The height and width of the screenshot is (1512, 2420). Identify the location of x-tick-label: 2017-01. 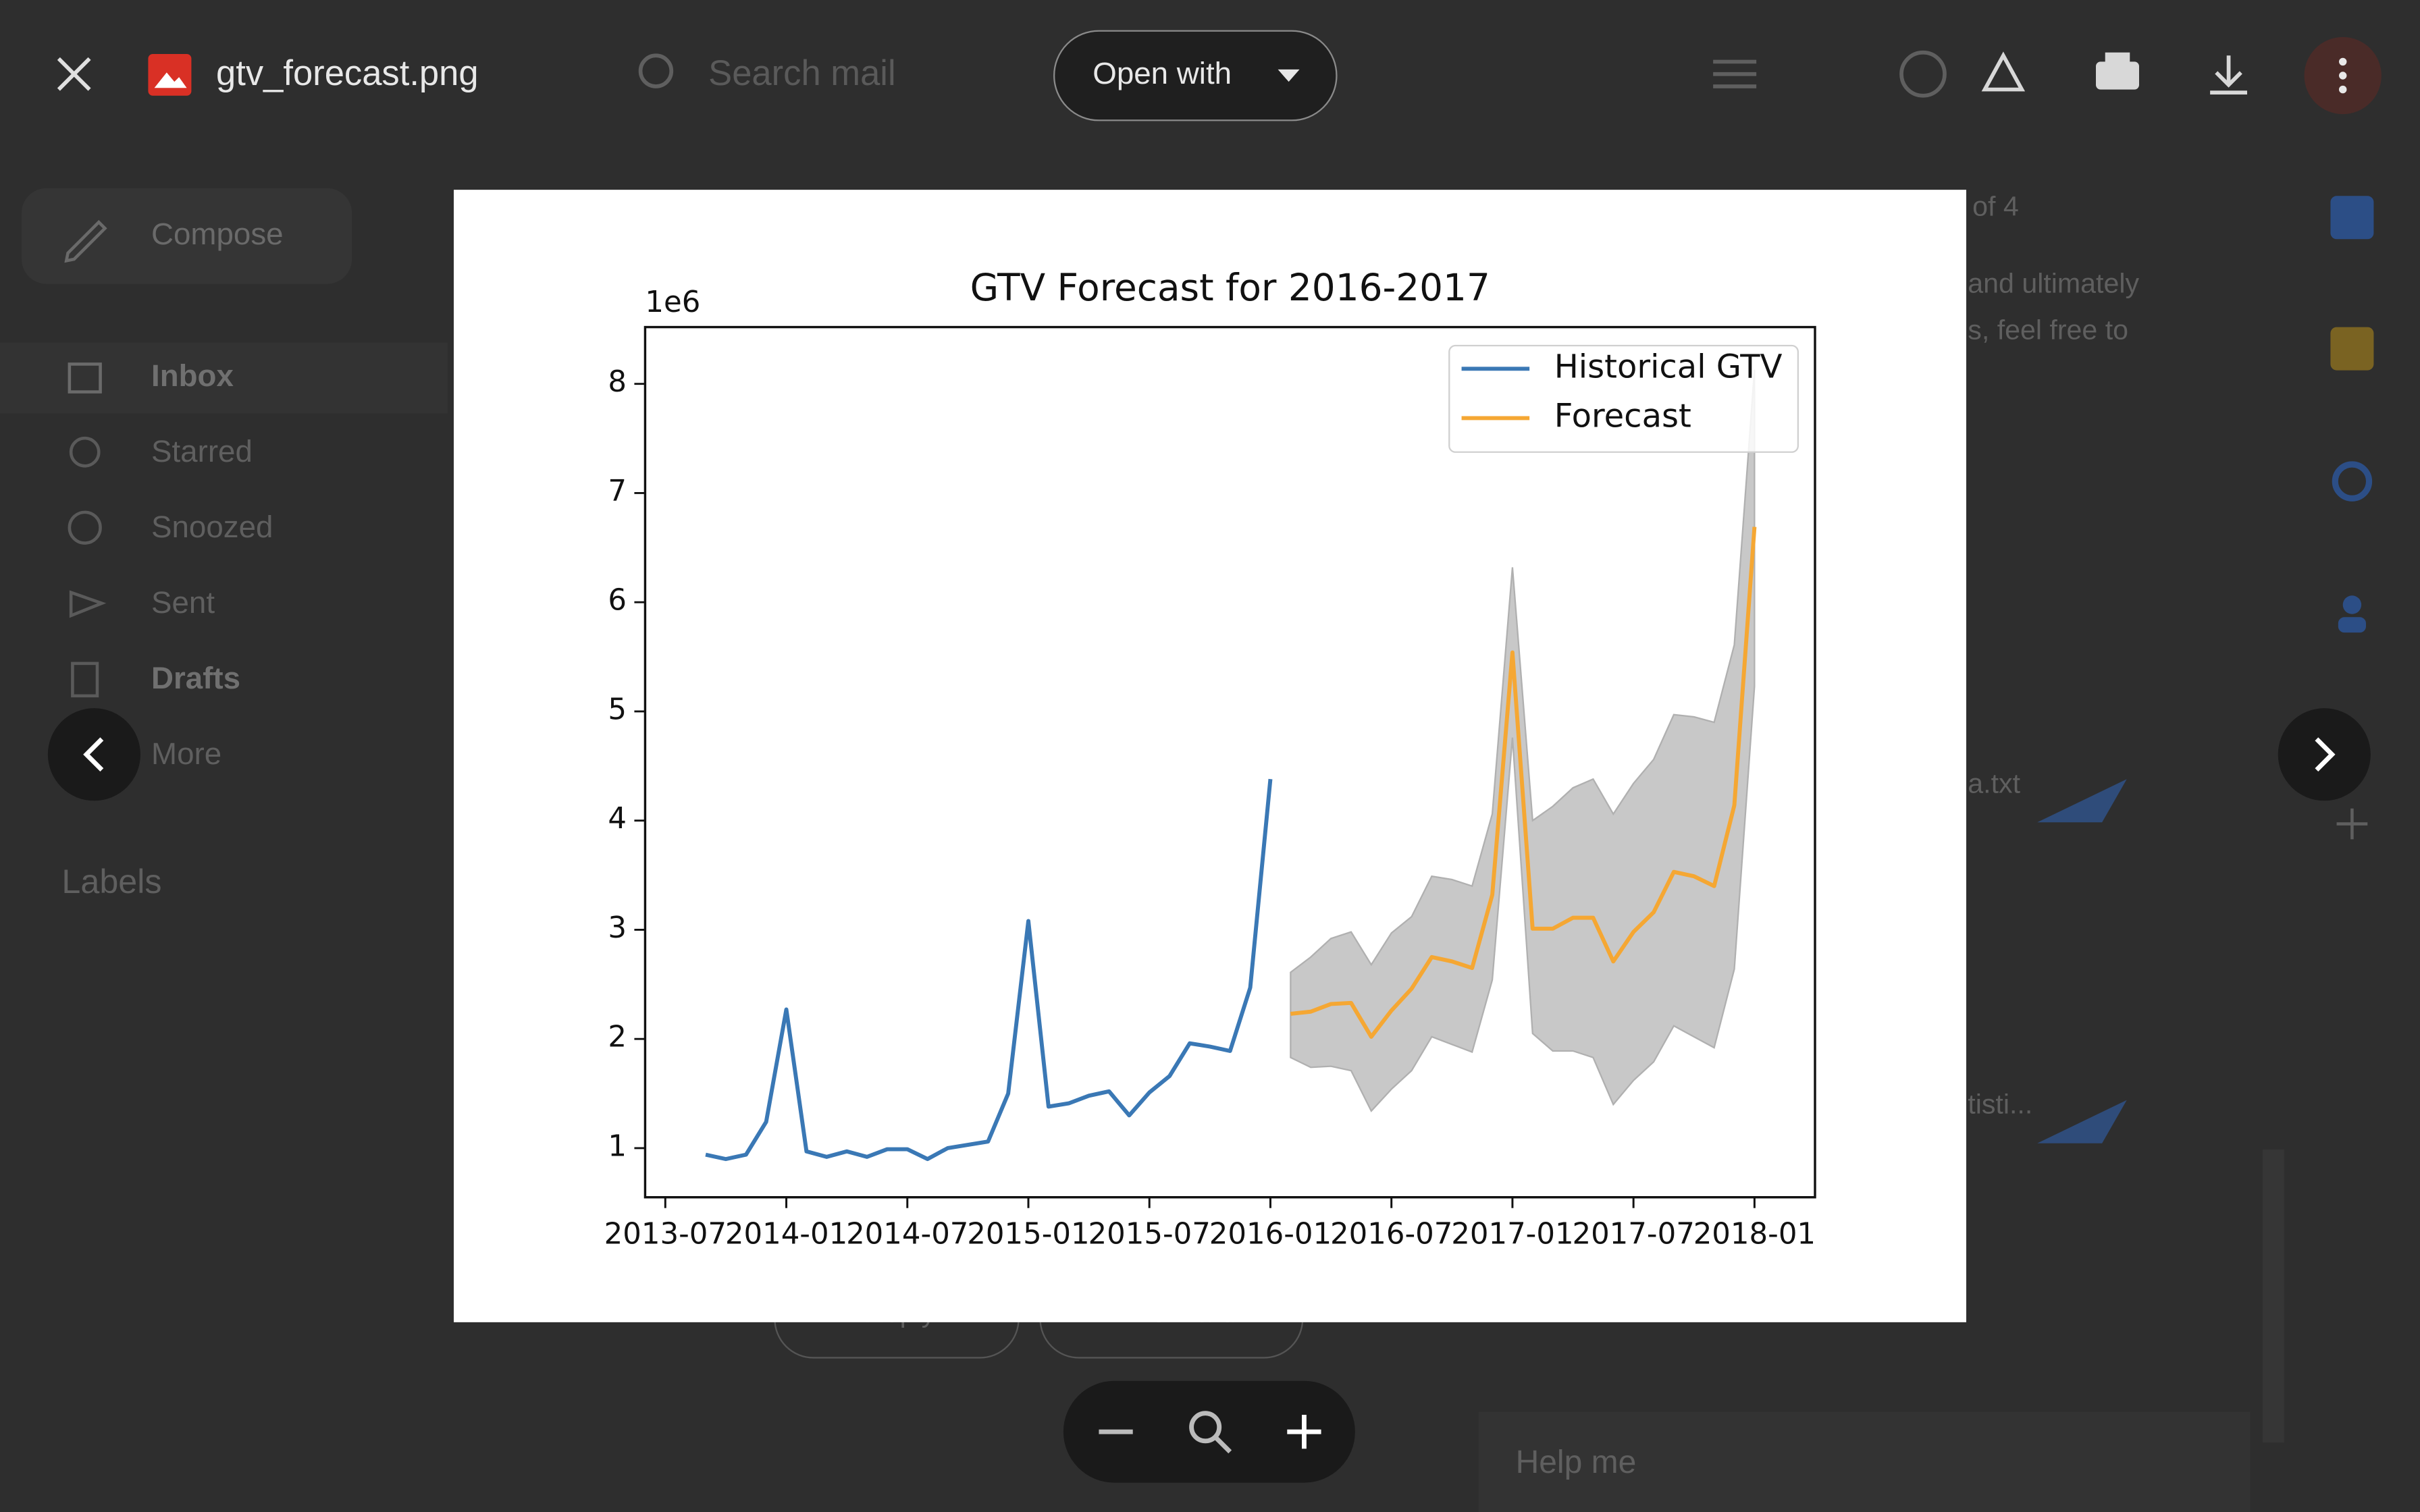
(1512, 1234).